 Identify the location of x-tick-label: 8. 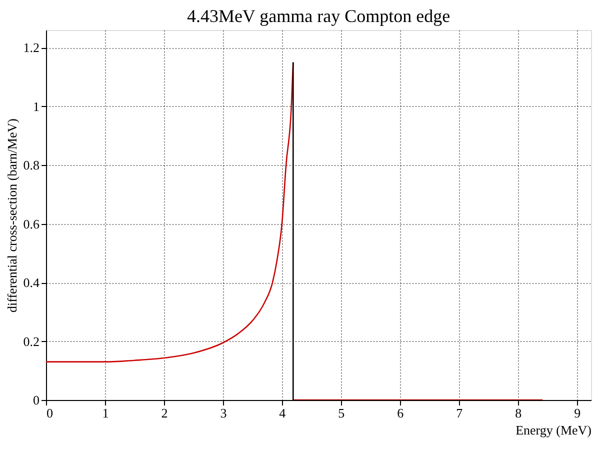
(518, 413).